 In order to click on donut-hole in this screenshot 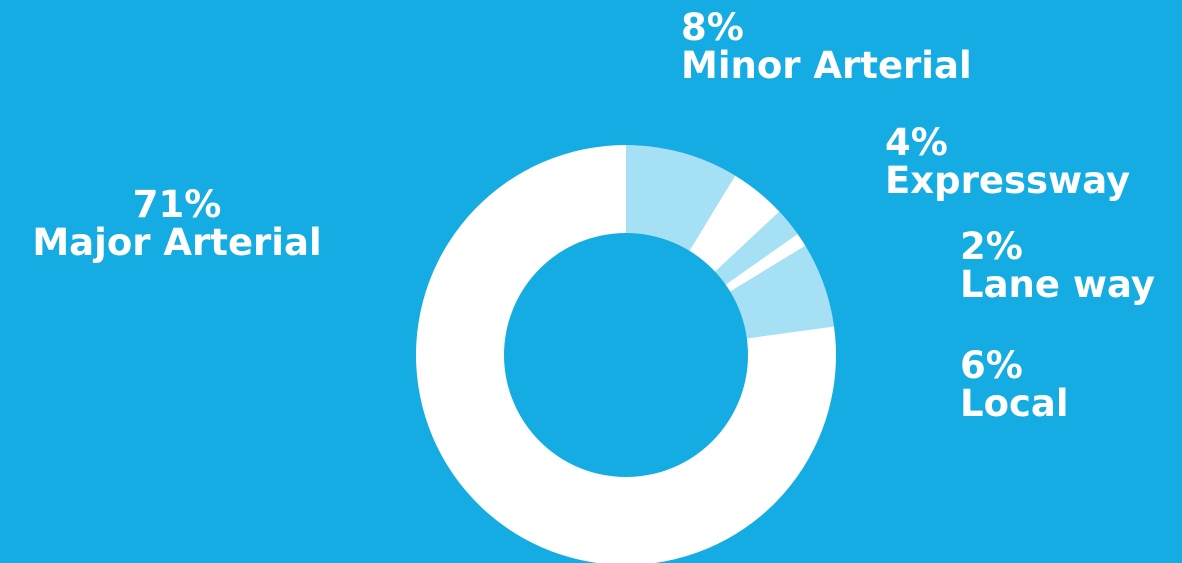, I will do `click(626, 355)`.